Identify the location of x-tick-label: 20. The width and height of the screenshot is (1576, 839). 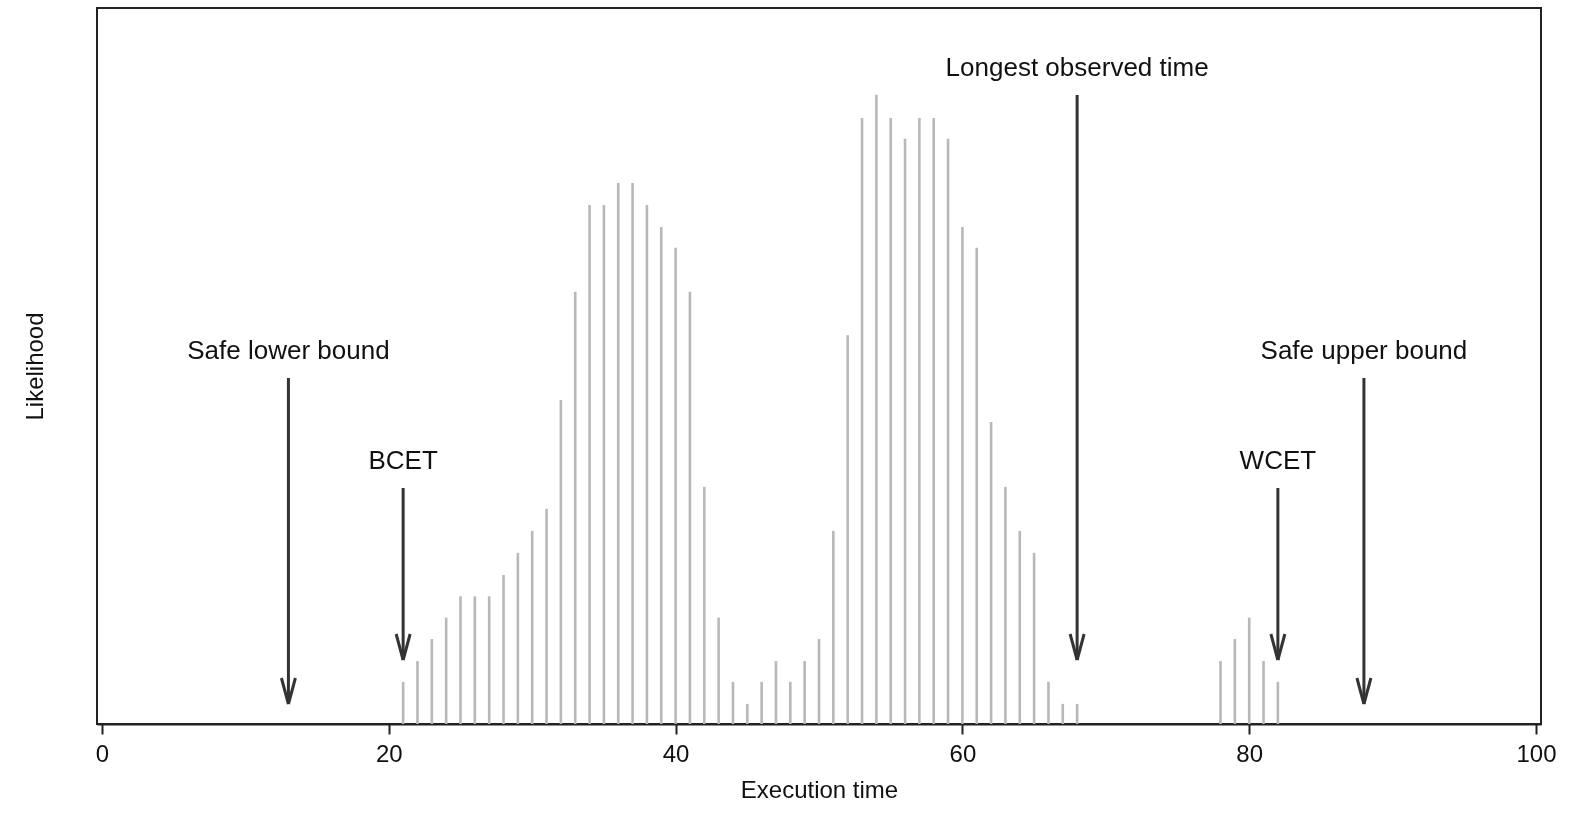
(389, 753).